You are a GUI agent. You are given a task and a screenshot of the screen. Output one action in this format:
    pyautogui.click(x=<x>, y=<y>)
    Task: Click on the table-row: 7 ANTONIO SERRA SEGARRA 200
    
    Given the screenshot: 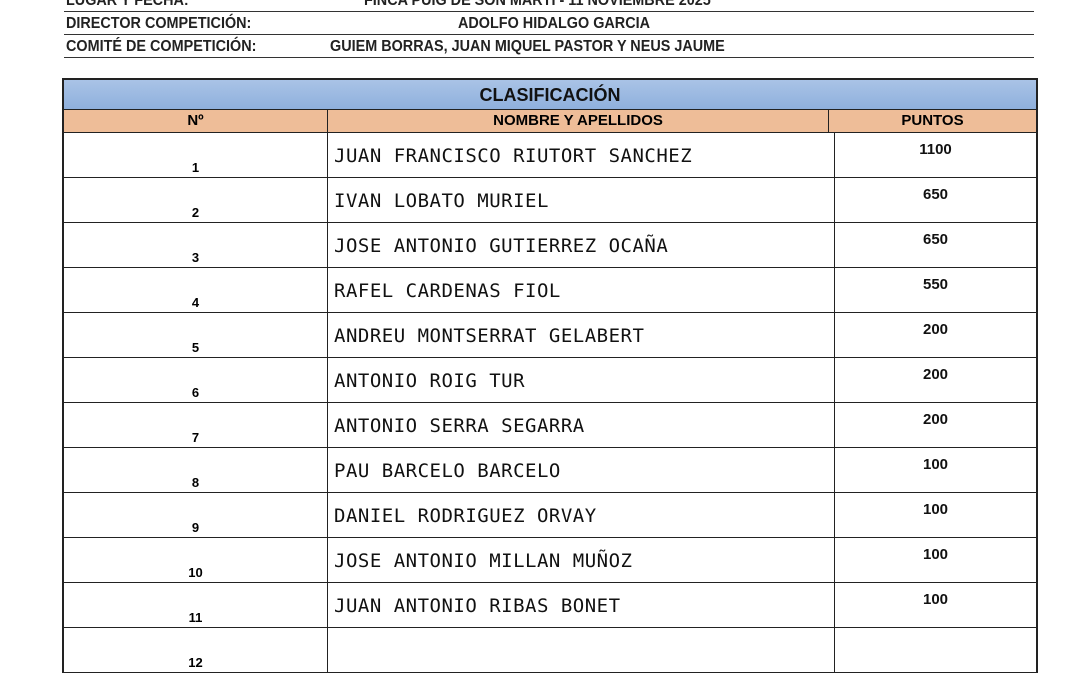 What is the action you would take?
    pyautogui.click(x=550, y=425)
    